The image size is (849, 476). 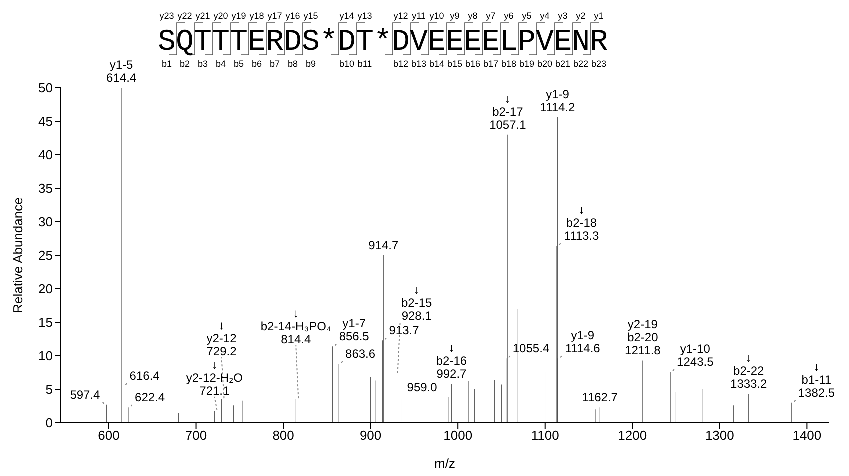 I want to click on x-tick-label: 1100, so click(x=545, y=436).